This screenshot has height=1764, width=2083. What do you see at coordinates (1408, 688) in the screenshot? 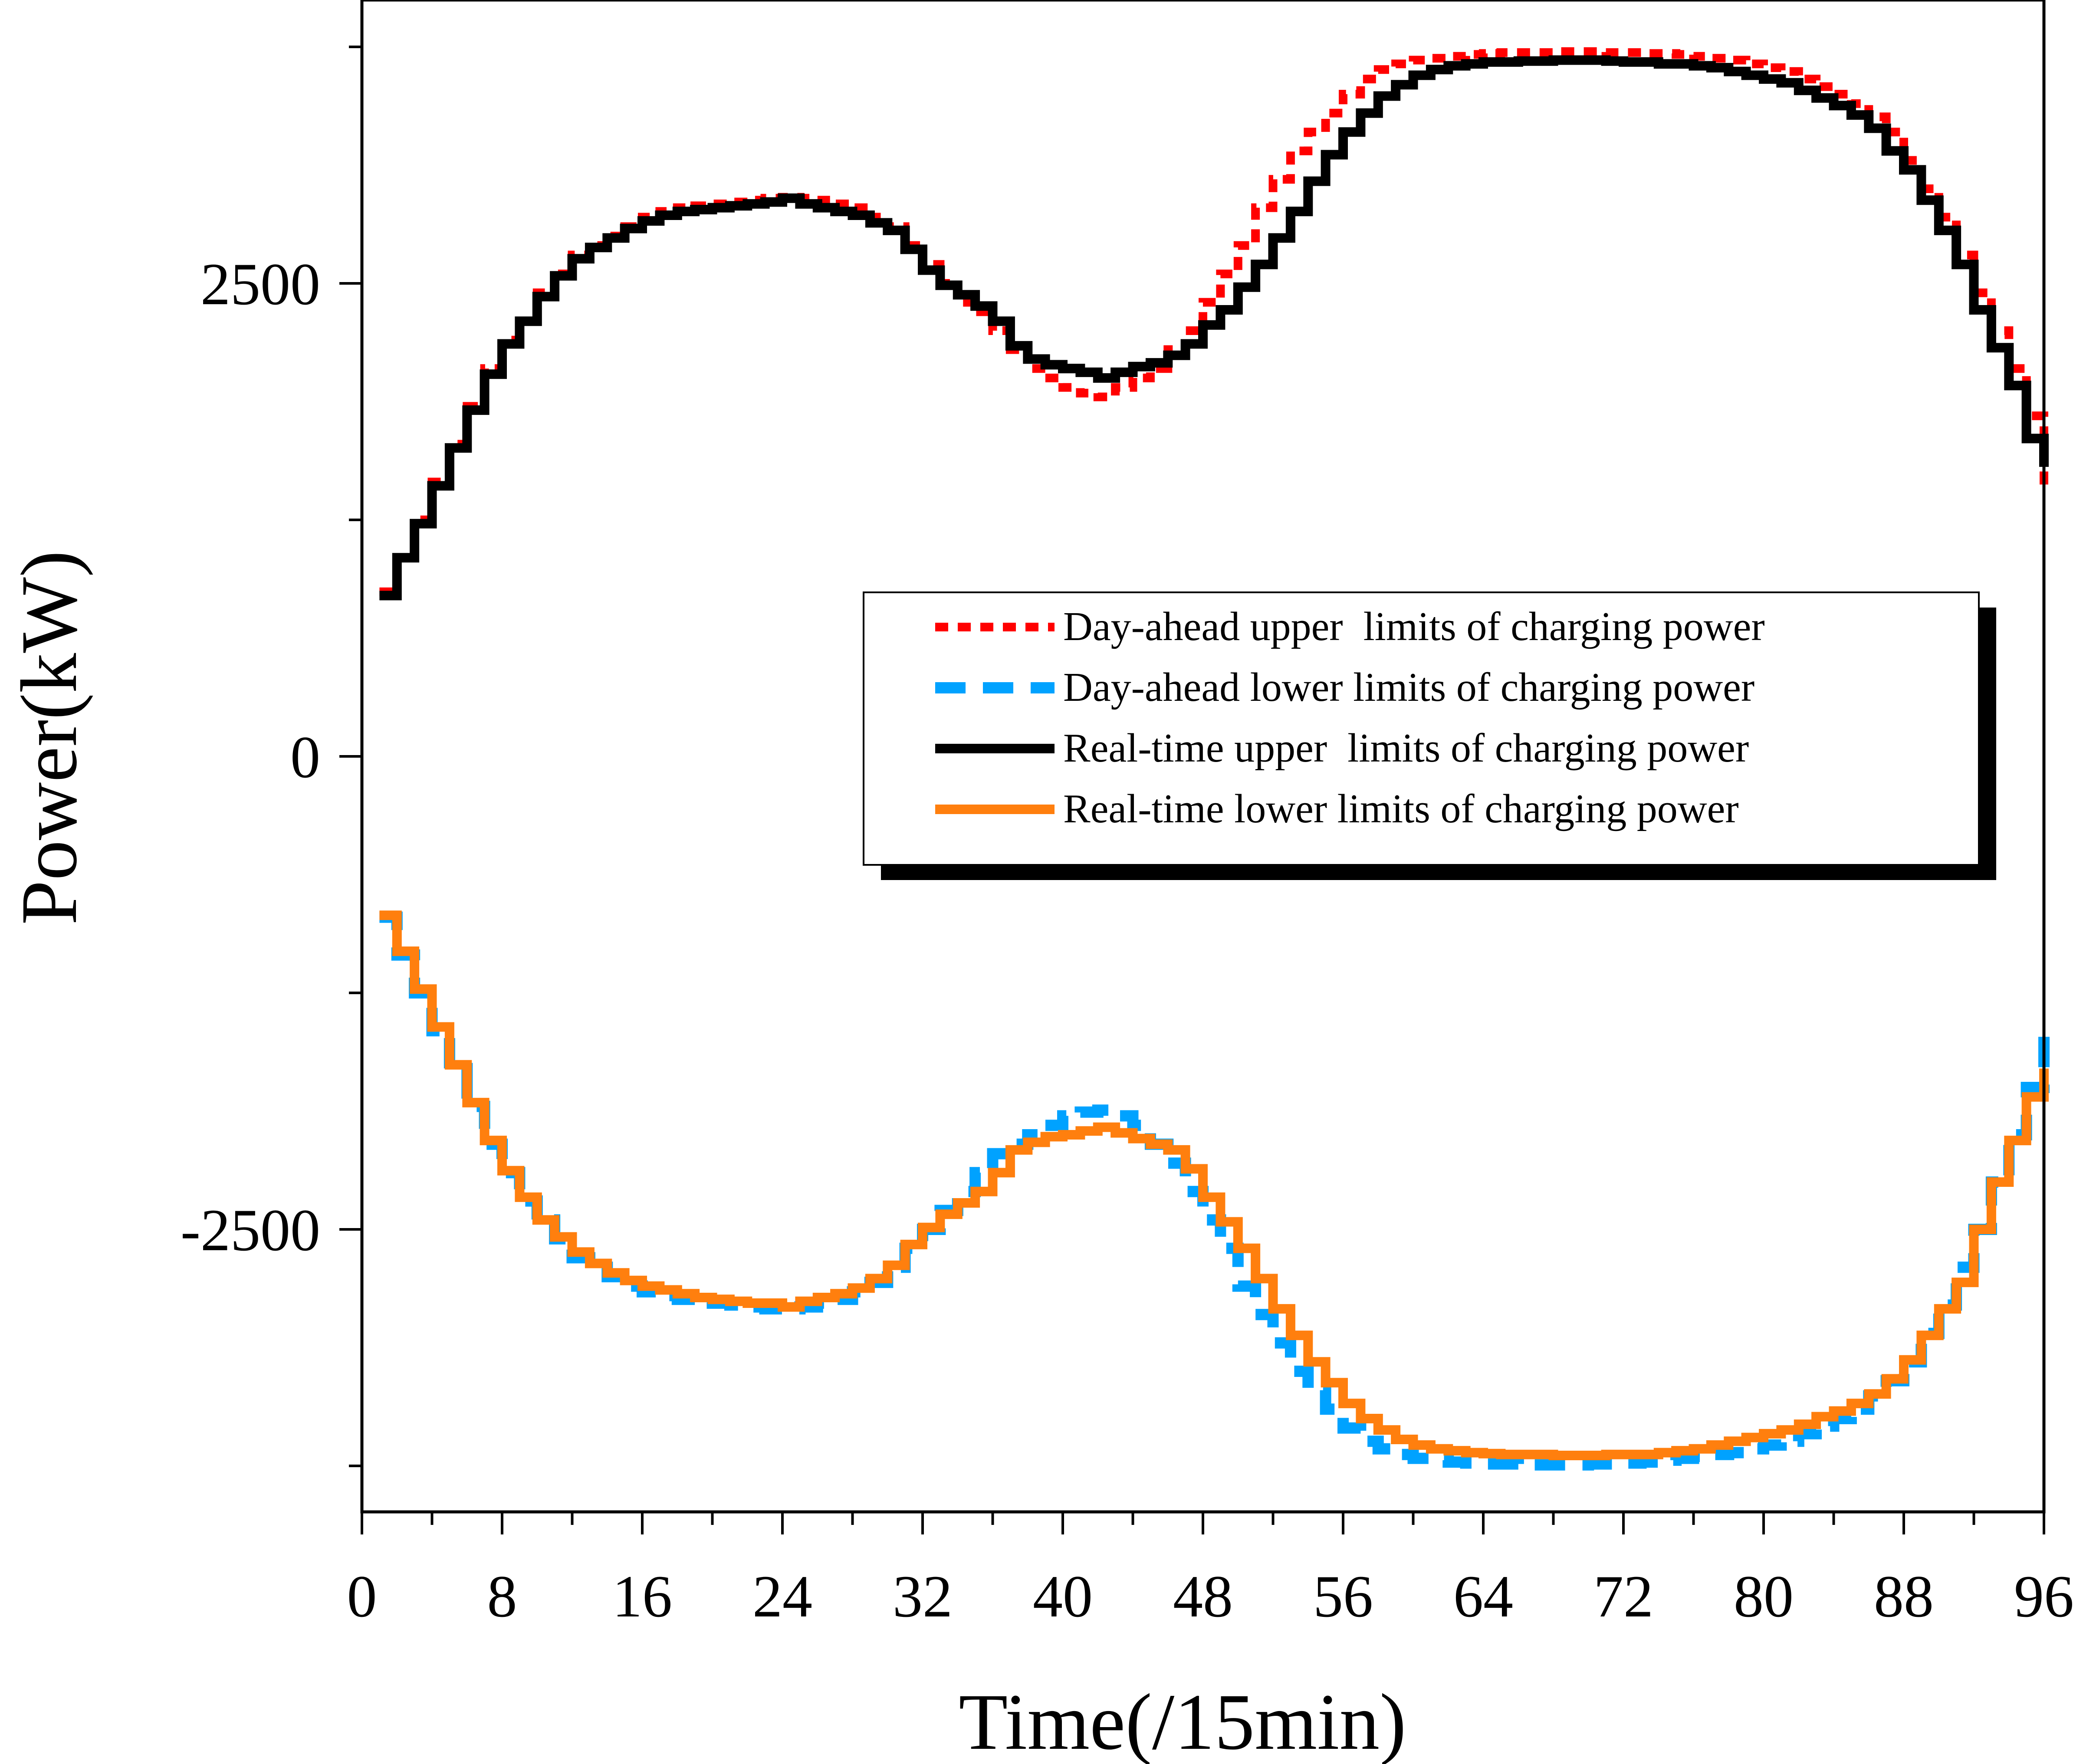
I see `legend-label-1: Day-ahead lower limits of charging power` at bounding box center [1408, 688].